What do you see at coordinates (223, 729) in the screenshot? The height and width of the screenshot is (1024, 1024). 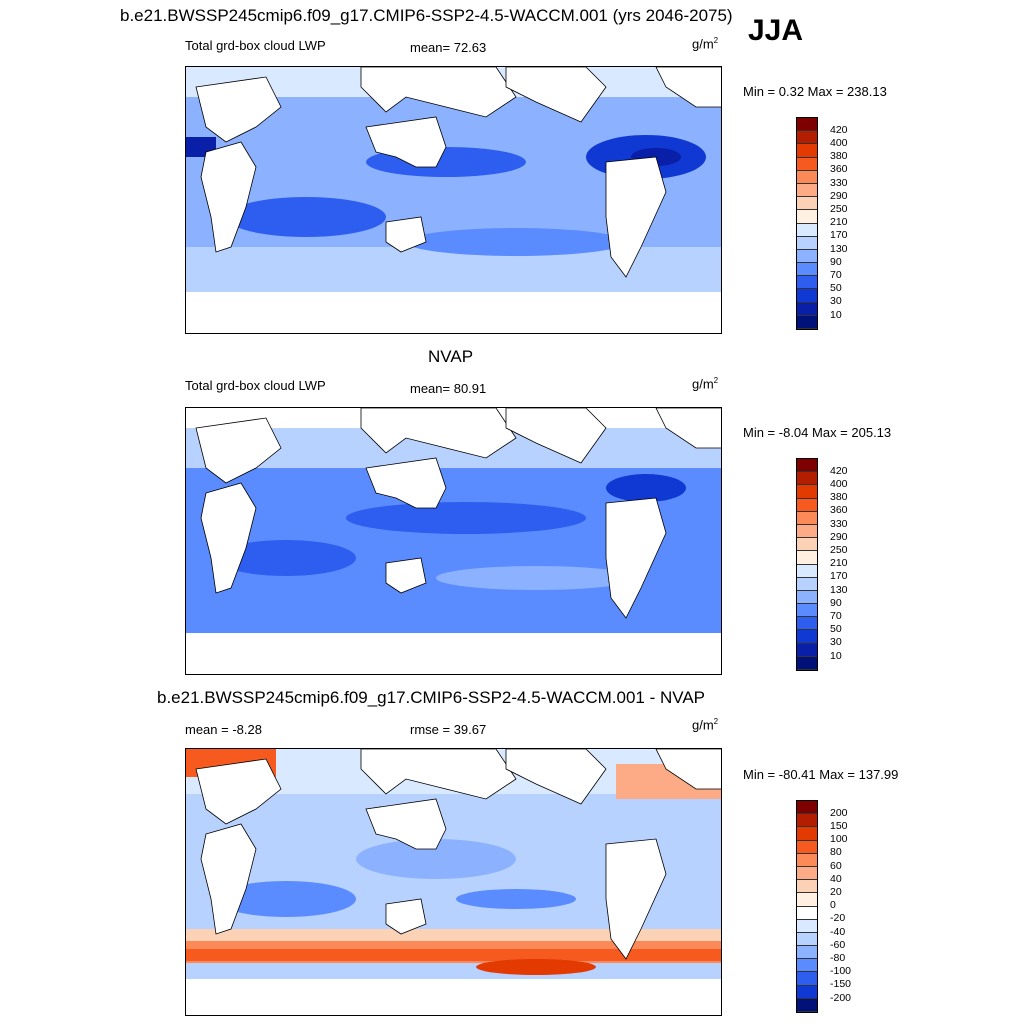 I see `panel3-mean-label: mean = -8.28` at bounding box center [223, 729].